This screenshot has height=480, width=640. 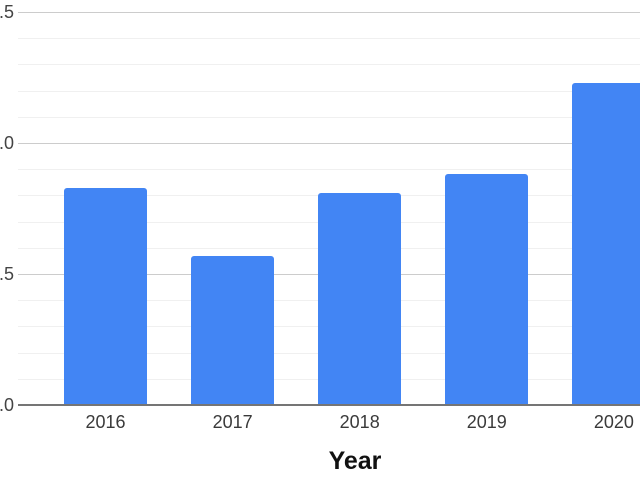 What do you see at coordinates (7, 405) in the screenshot?
I see `y-tick-label: 0.0` at bounding box center [7, 405].